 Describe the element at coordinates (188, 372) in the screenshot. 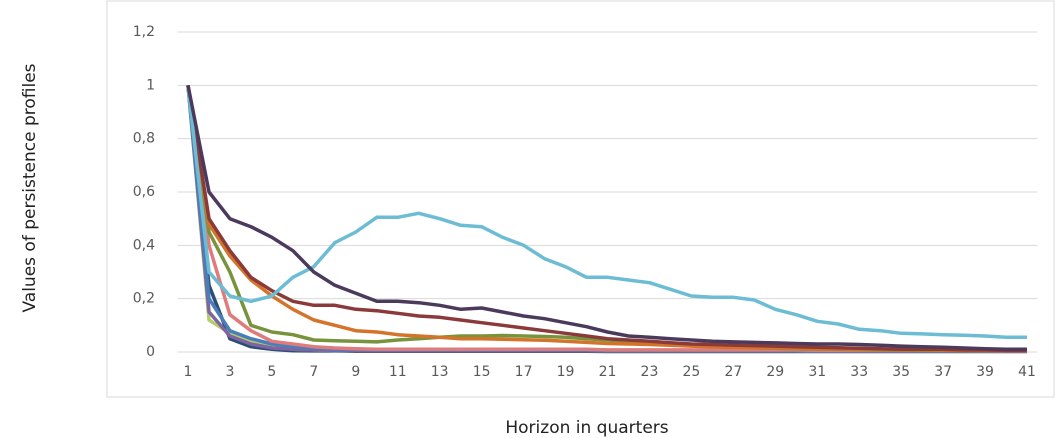

I see `x-tick-label: 1` at that location.